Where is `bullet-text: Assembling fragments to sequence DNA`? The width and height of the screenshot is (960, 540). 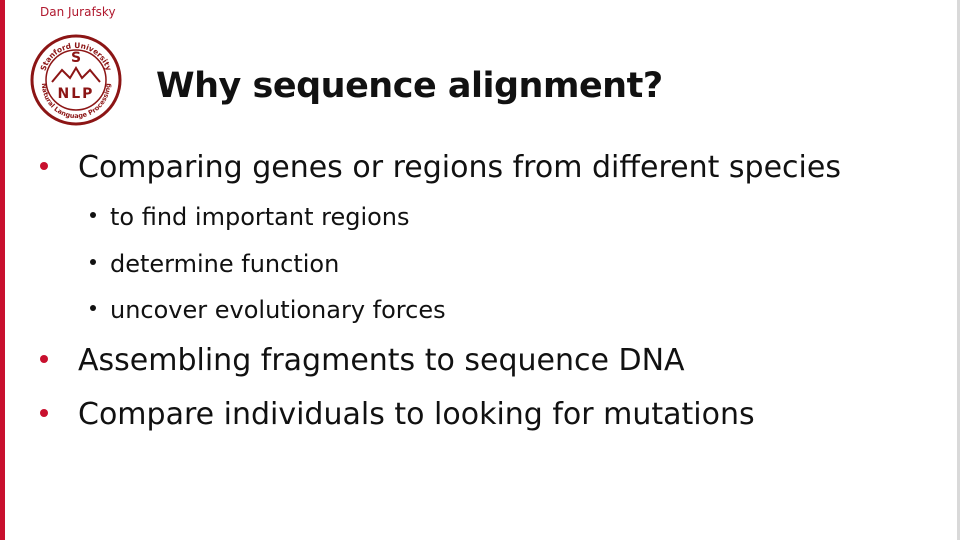 bullet-text: Assembling fragments to sequence DNA is located at coordinates (381, 360).